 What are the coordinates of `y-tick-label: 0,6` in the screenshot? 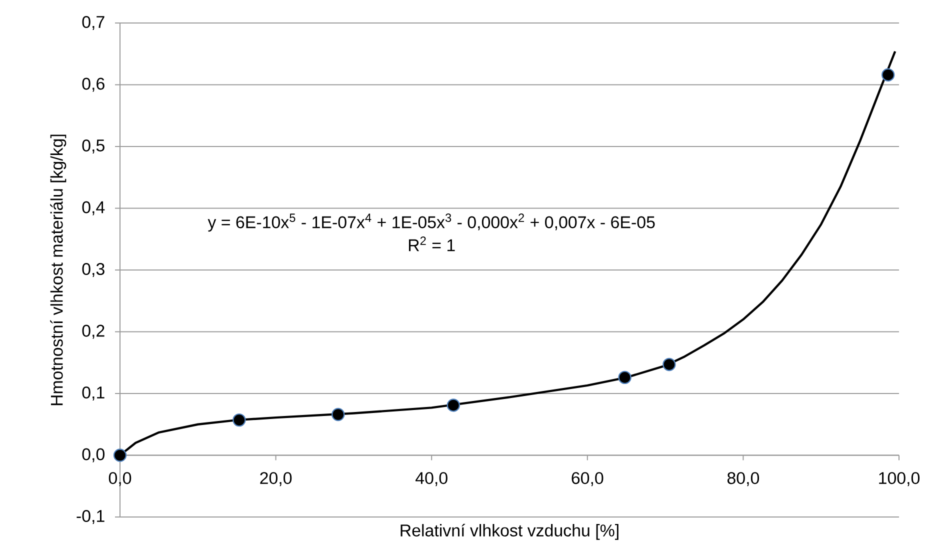 It's located at (93, 85).